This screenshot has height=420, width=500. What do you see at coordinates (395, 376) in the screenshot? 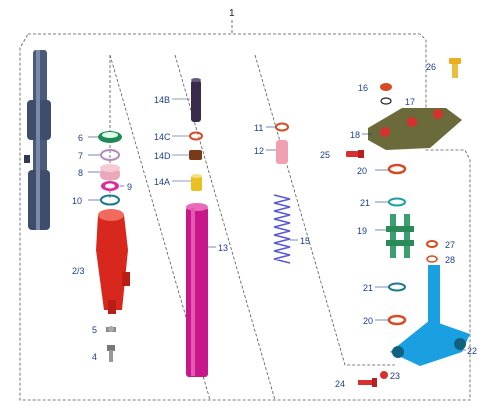
I see `callout-23: 23` at bounding box center [395, 376].